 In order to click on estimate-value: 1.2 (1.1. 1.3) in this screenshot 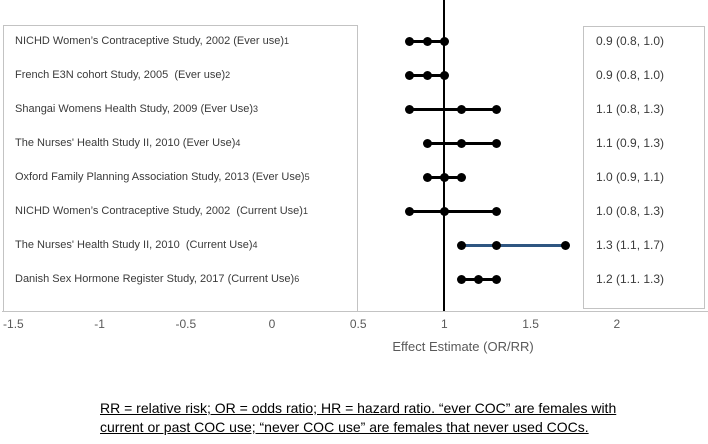, I will do `click(630, 279)`.